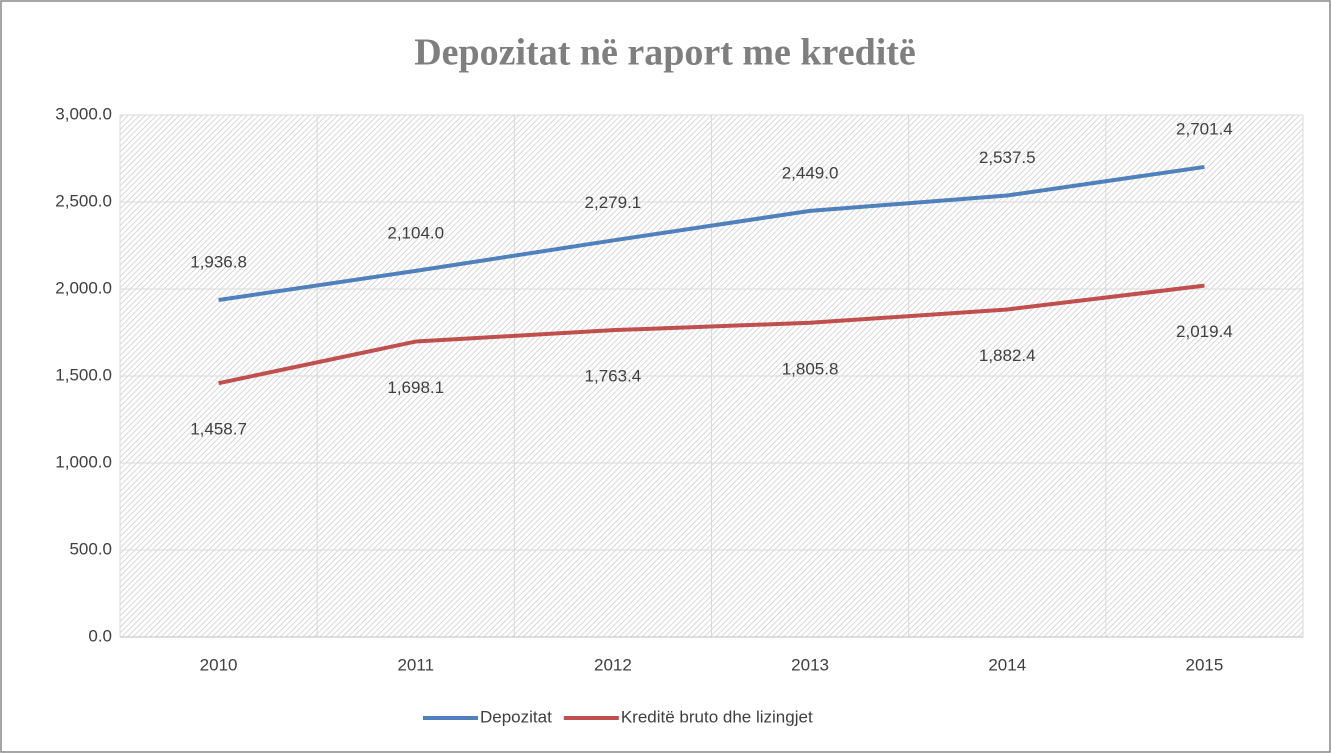 The height and width of the screenshot is (753, 1331). I want to click on legend-label: Kreditë bruto dhe lizingjet, so click(717, 716).